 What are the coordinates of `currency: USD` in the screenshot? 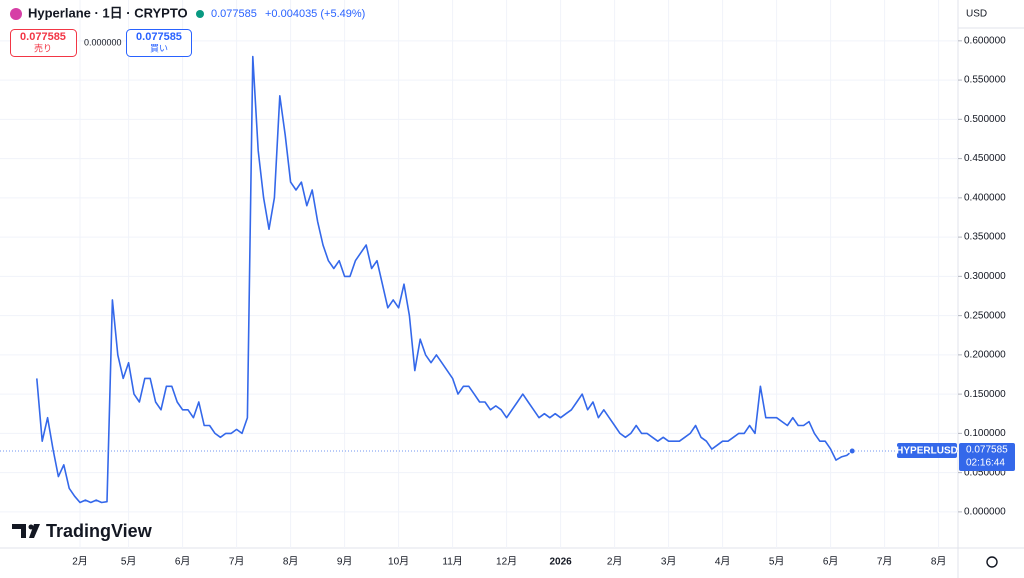 It's located at (976, 14).